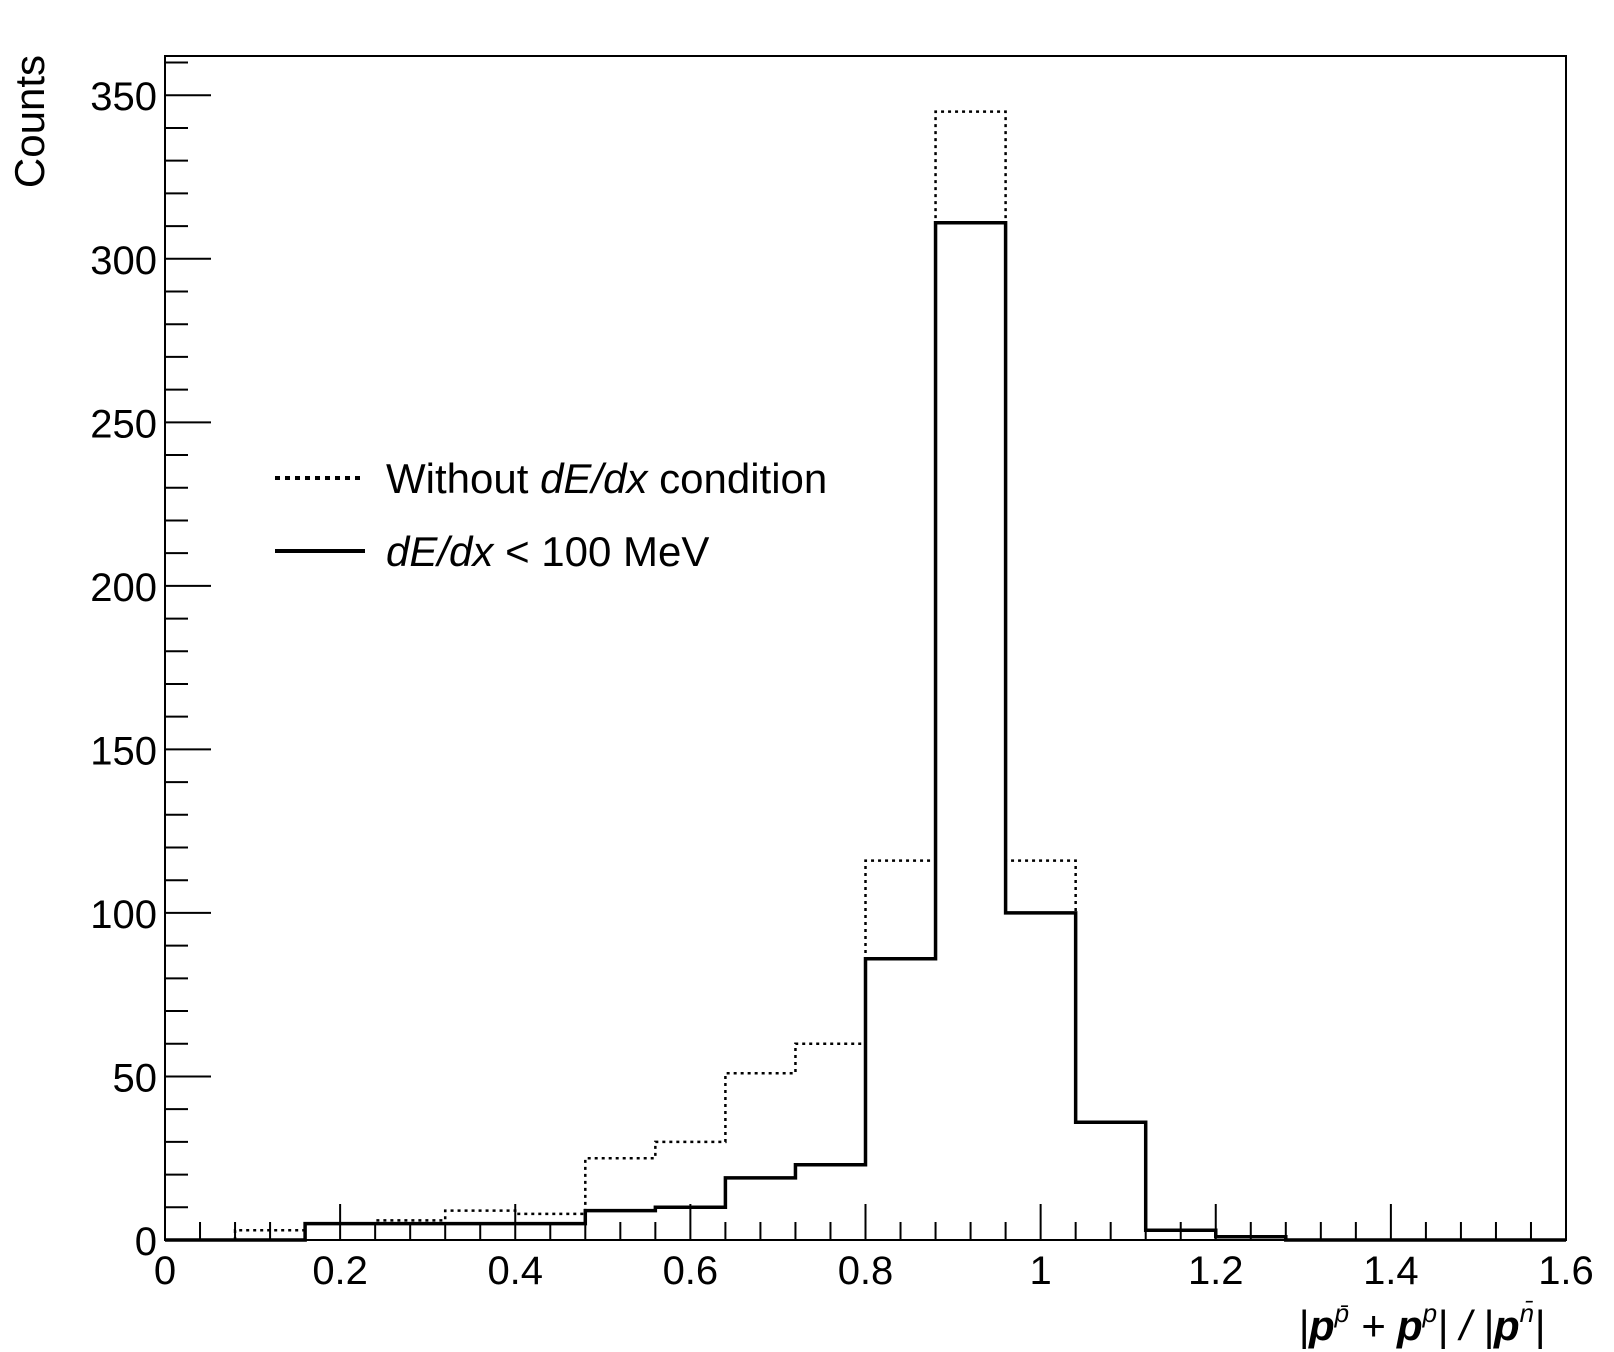 The image size is (1614, 1352). I want to click on x-axis-title: |pp̄ + pp| / |pn̄|, so click(1421, 1324).